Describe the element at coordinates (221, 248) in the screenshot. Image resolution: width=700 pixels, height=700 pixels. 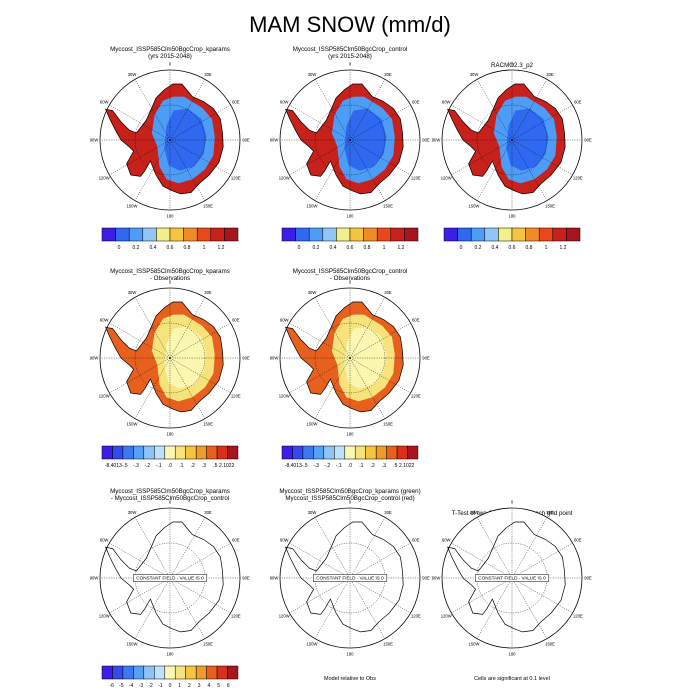
I see `colorbar-label: 1.2` at that location.